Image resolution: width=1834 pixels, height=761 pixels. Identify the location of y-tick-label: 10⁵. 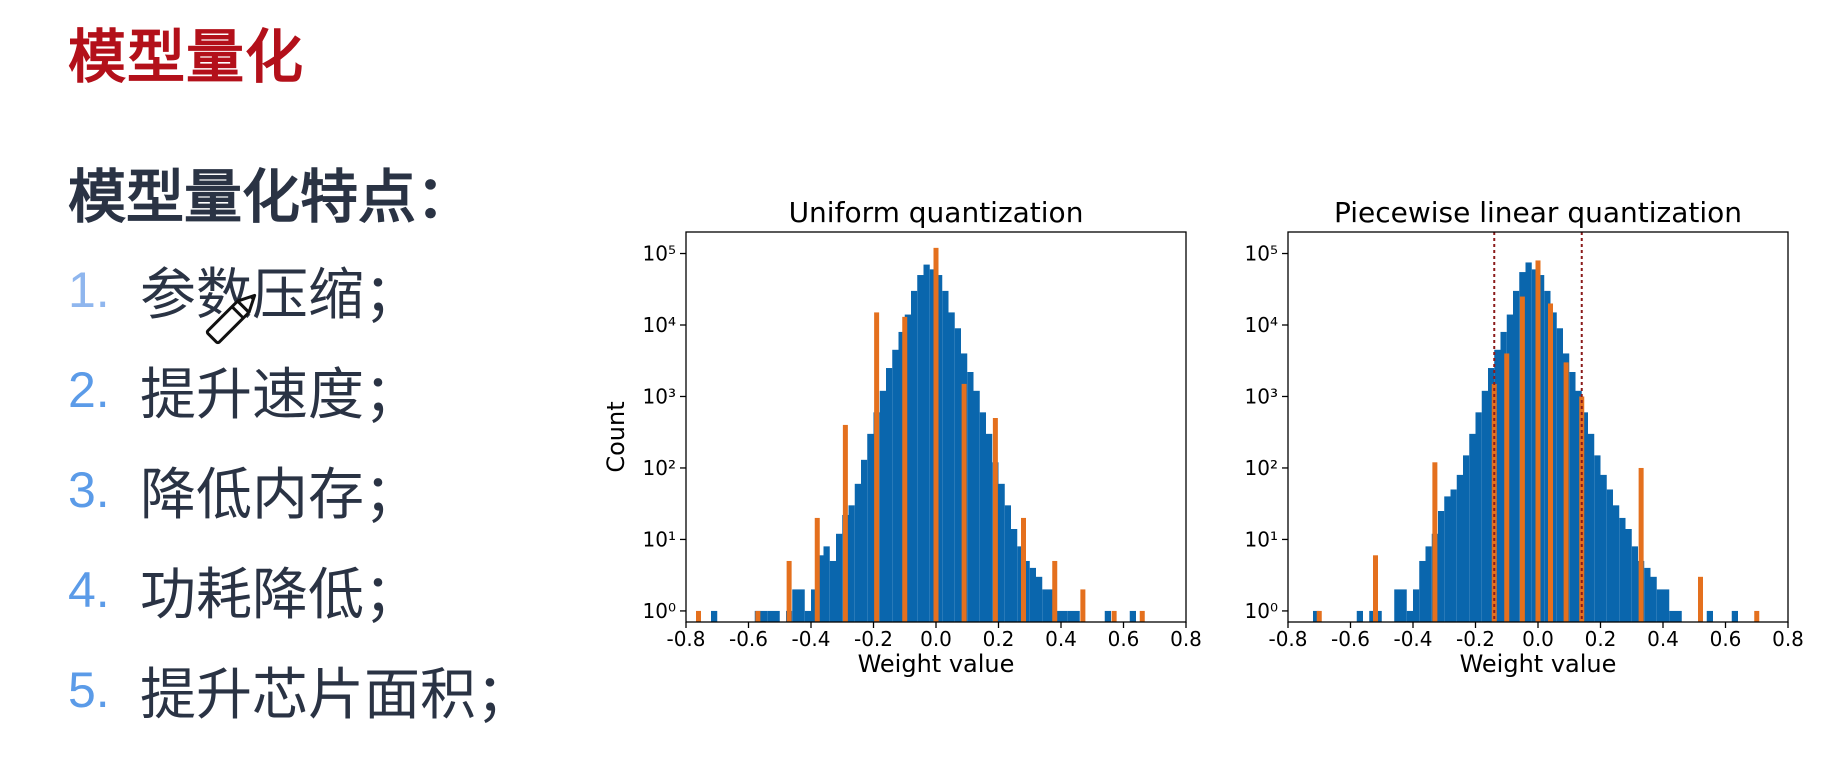
(1261, 254).